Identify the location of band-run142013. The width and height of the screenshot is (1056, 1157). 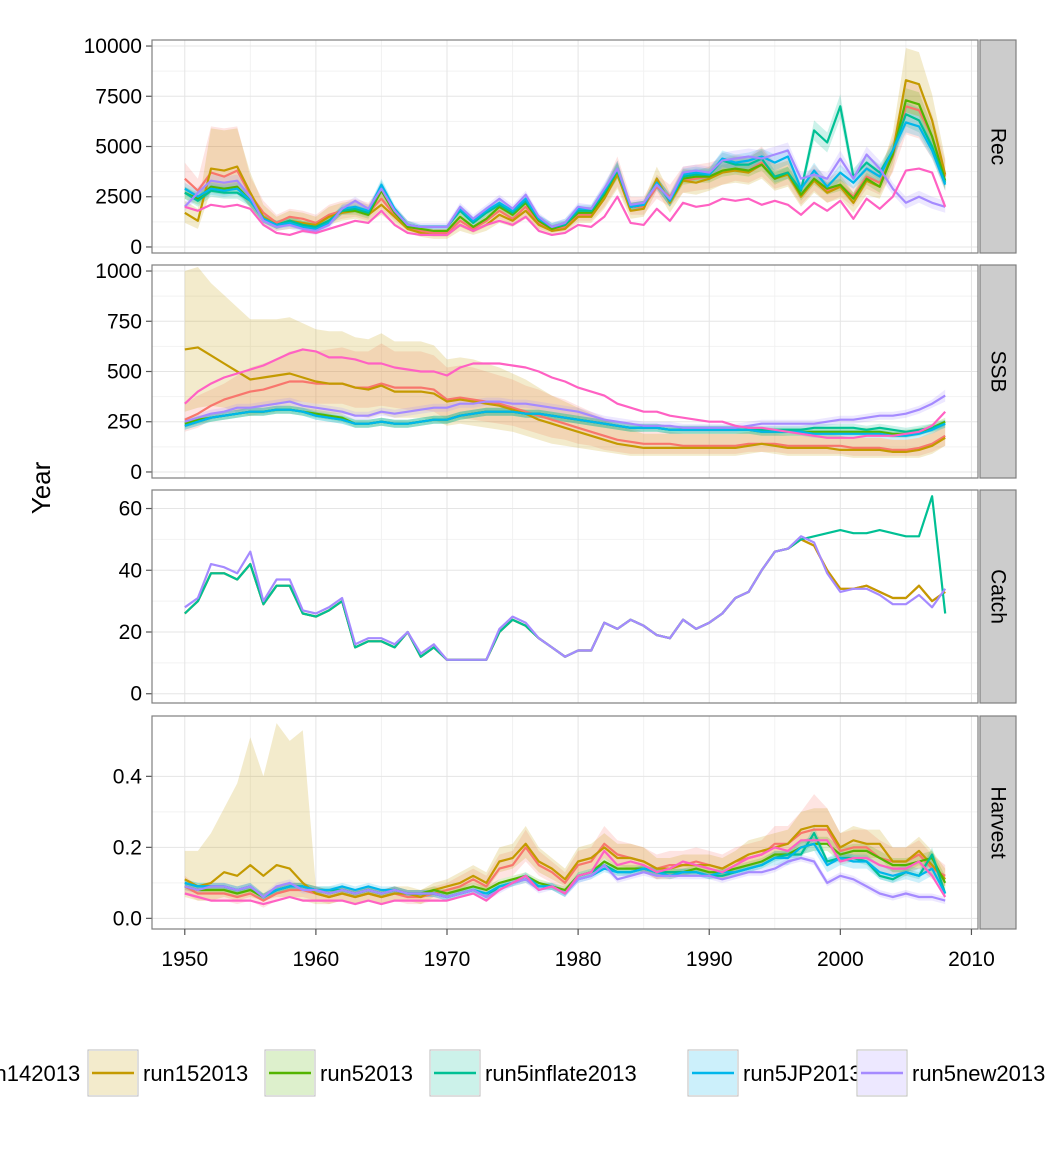
(565, 399).